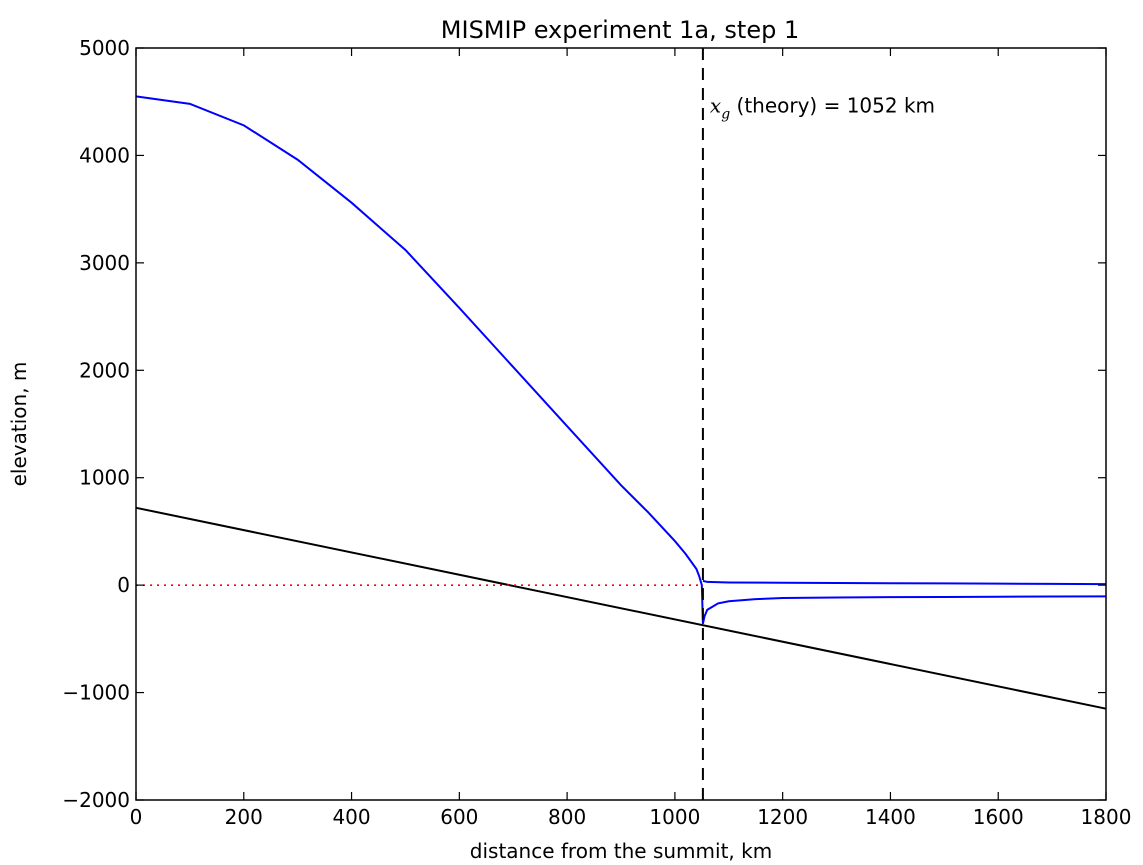  I want to click on y-tick-label: −1000, so click(96, 693).